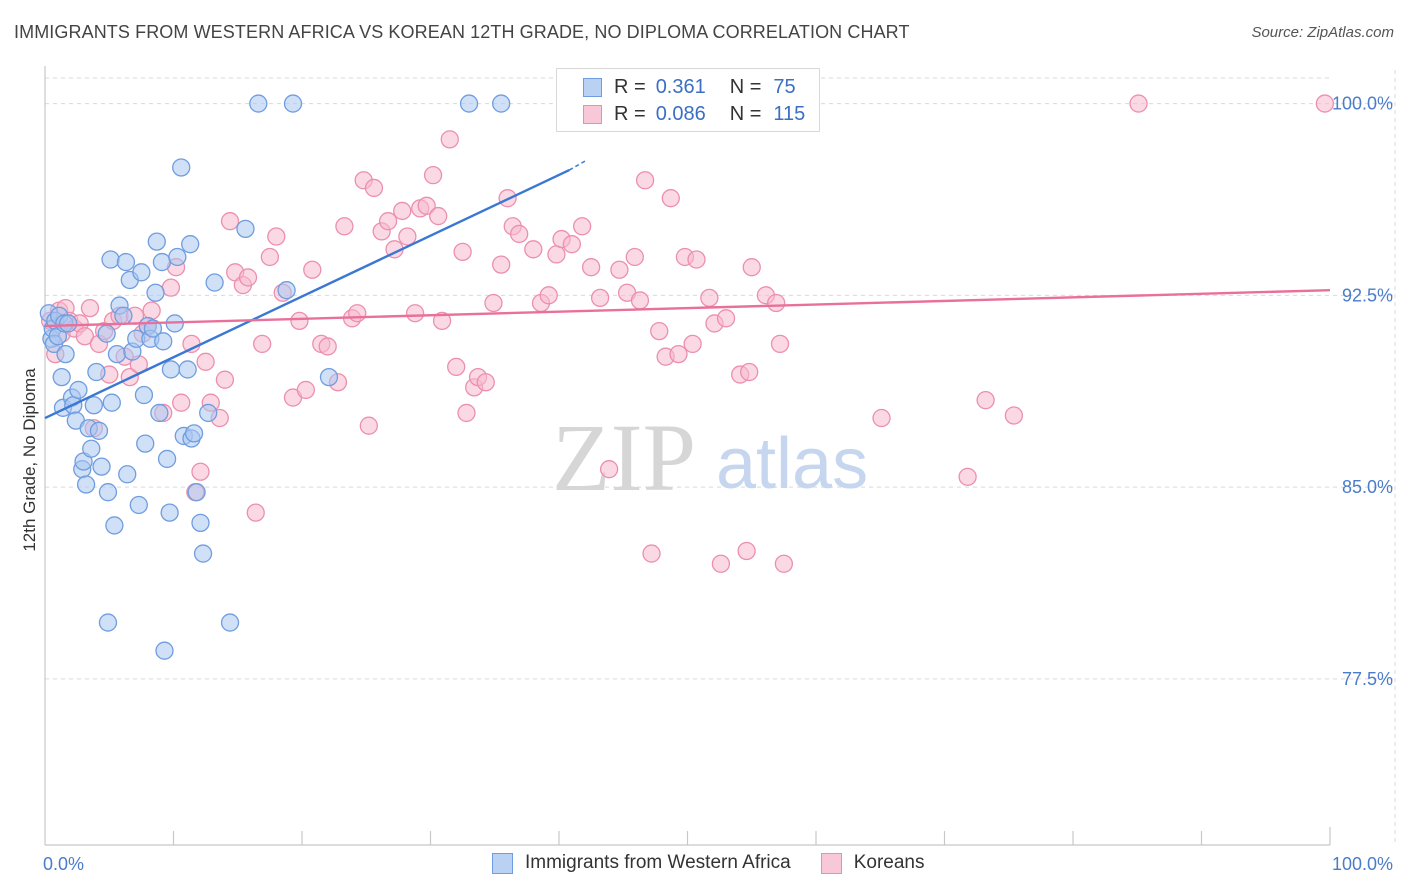 The image size is (1406, 892). I want to click on watermark-atlas: atlas, so click(792, 464).